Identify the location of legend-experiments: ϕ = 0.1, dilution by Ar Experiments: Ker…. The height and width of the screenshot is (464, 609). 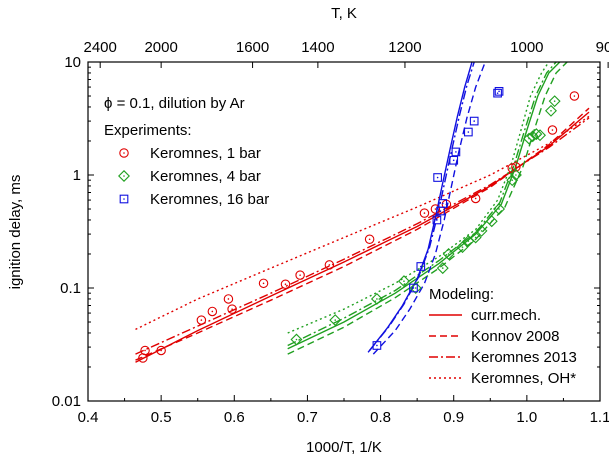
(186, 151).